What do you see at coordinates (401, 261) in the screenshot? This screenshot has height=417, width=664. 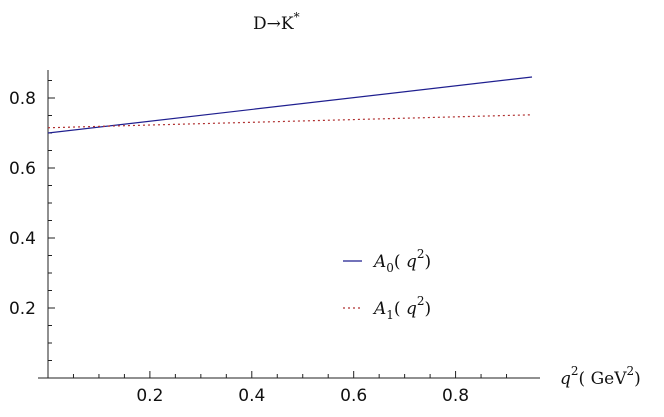 I see `legend-label-a0: A0( q2)` at bounding box center [401, 261].